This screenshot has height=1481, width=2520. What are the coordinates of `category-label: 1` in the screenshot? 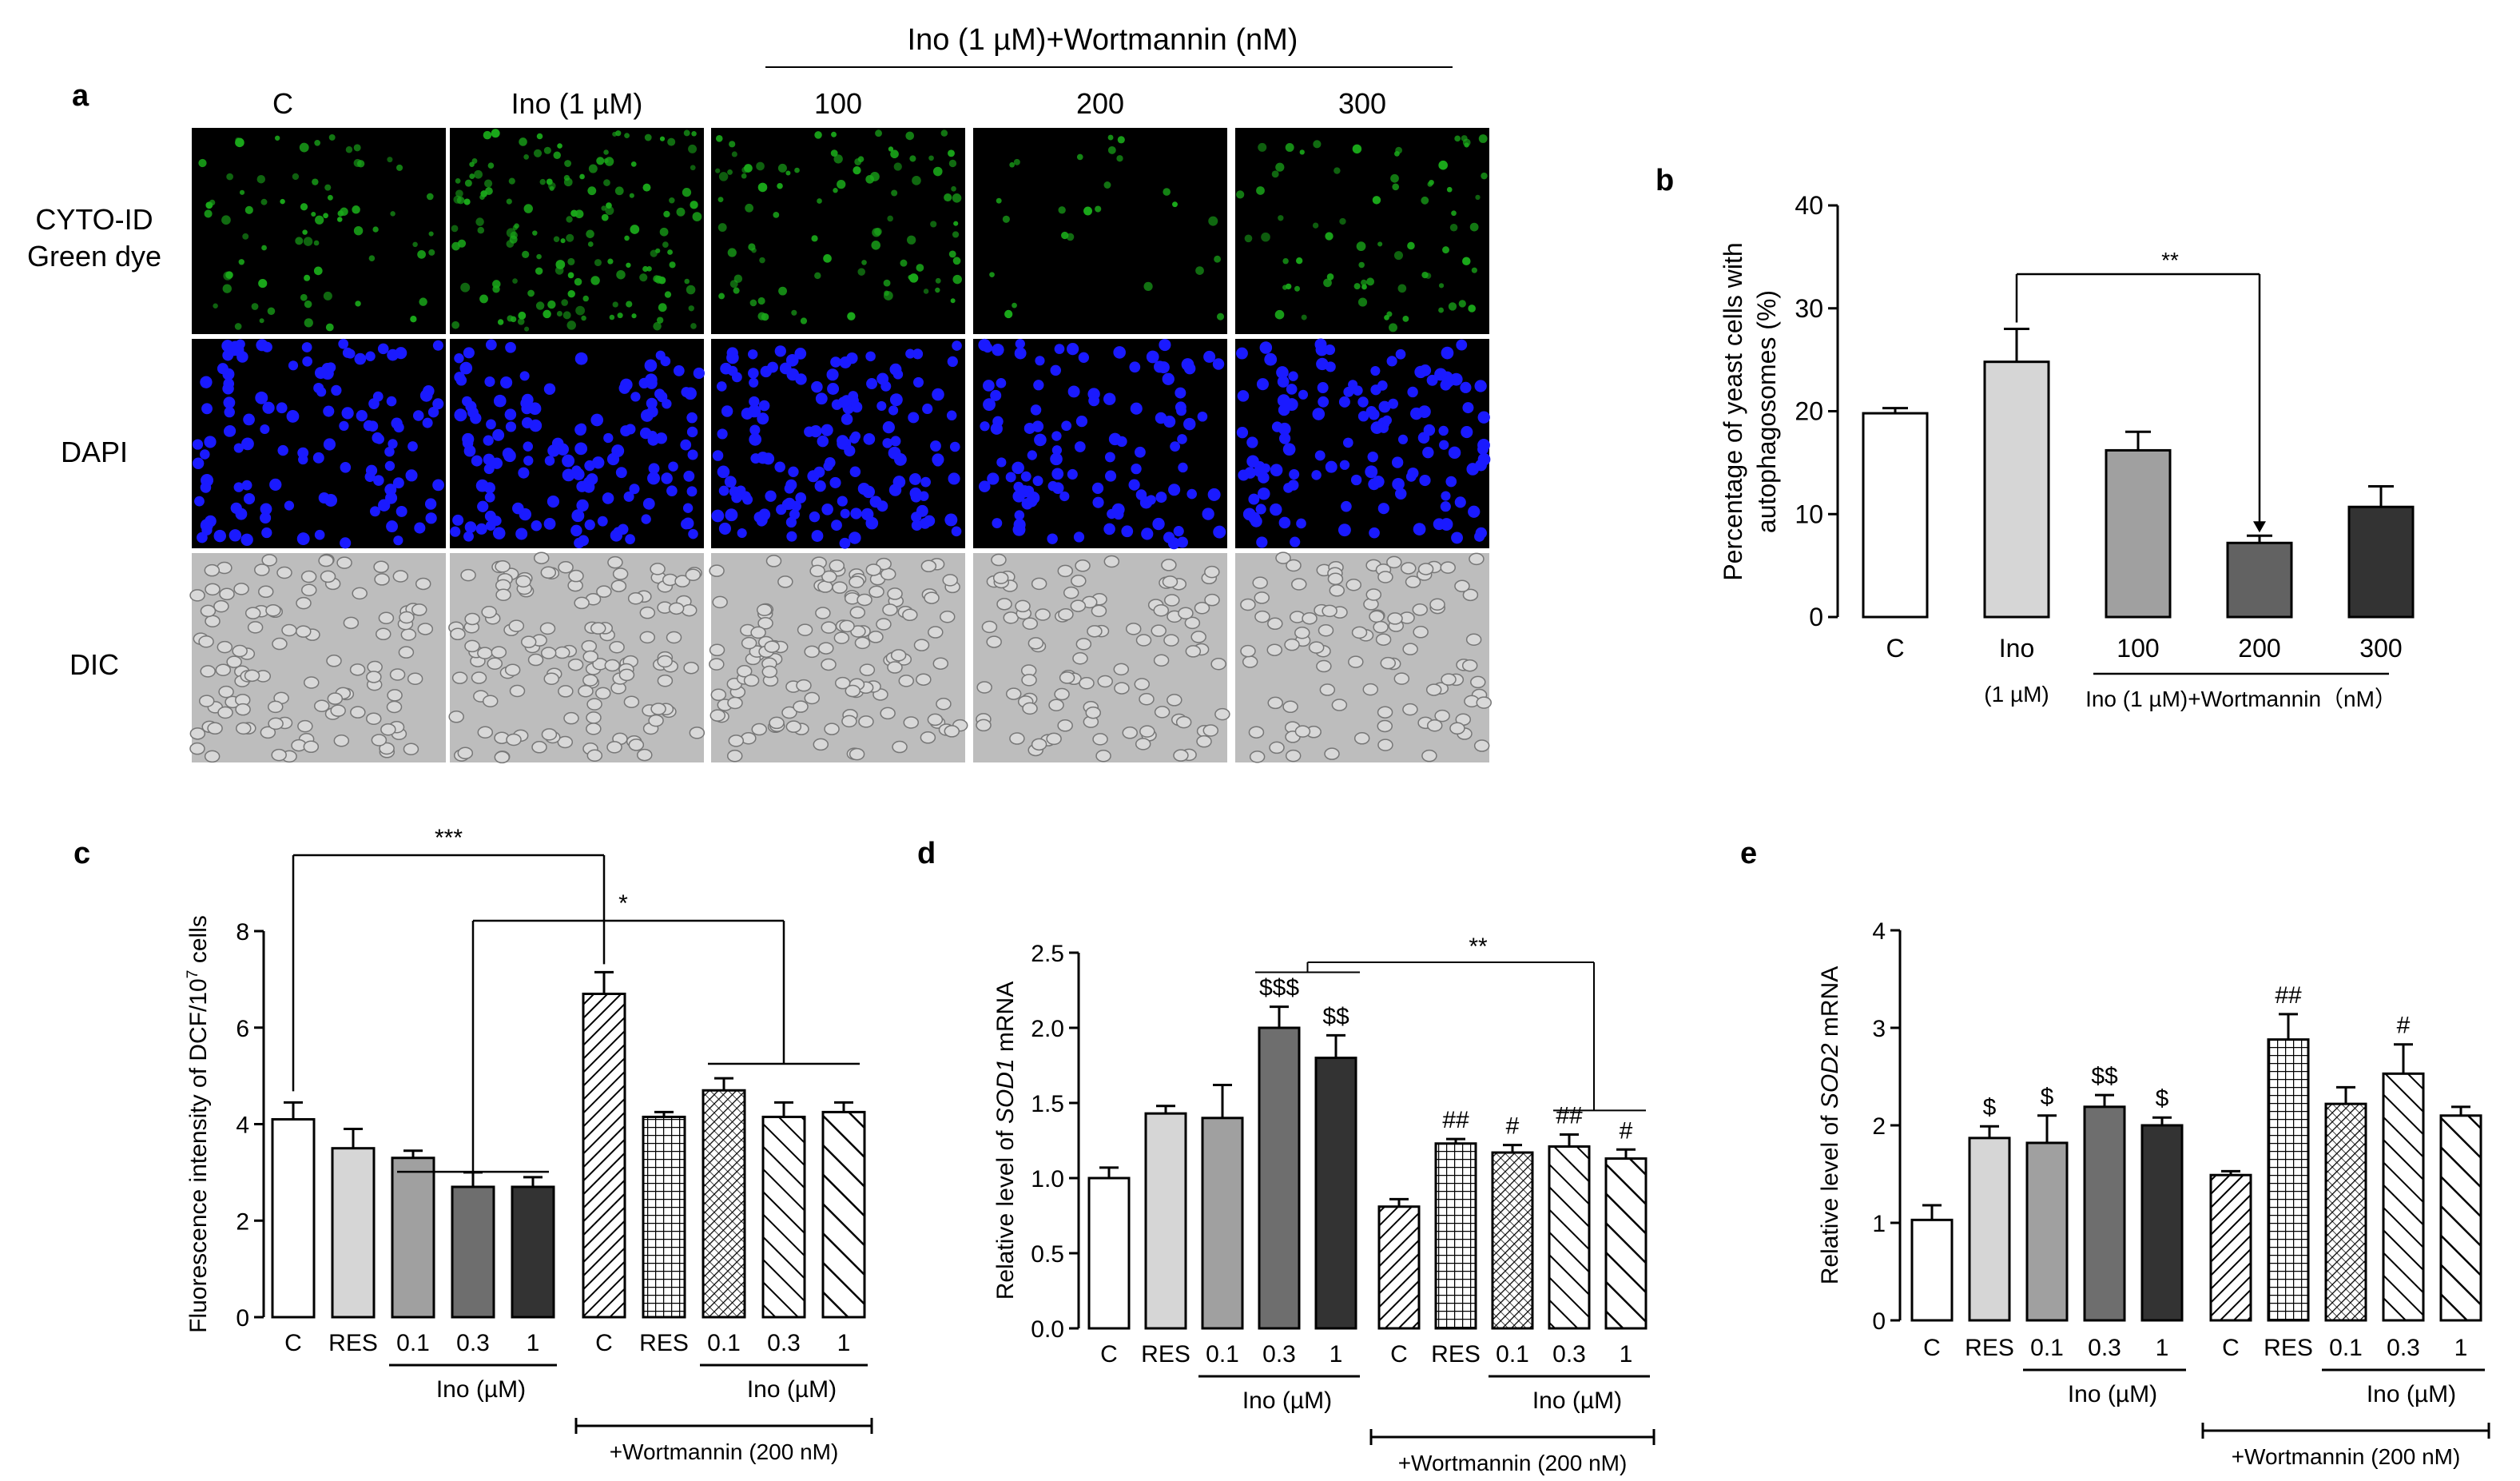 It's located at (2461, 1348).